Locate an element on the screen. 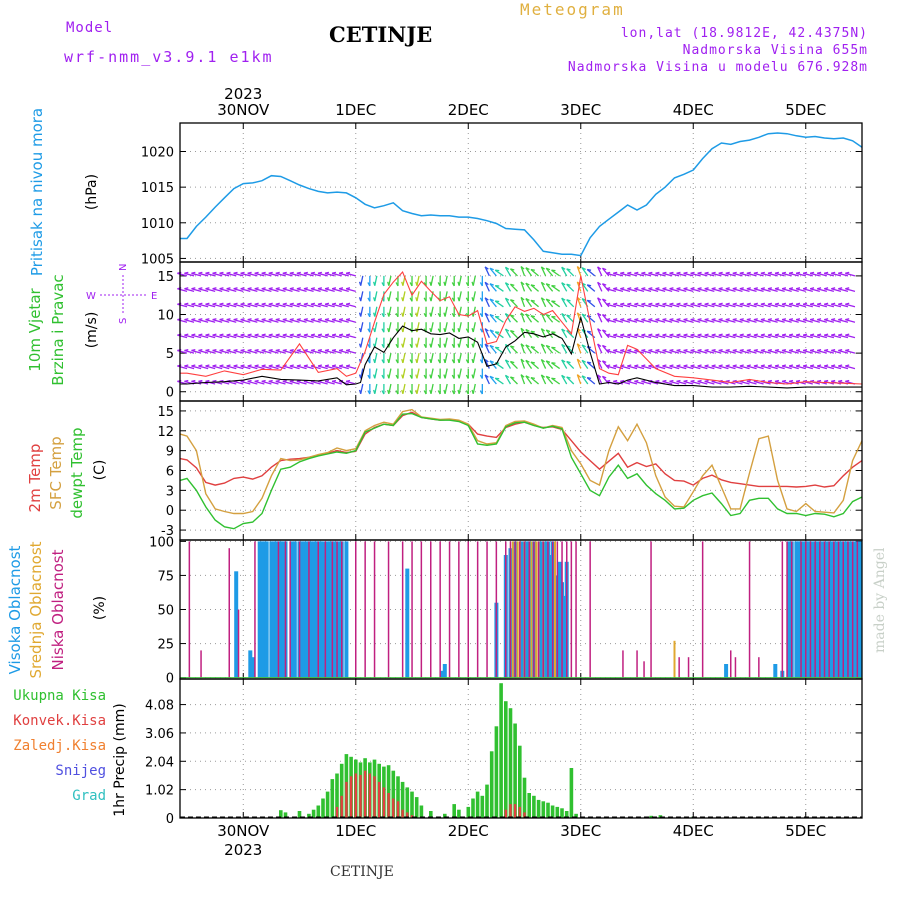 The width and height of the screenshot is (900, 900). compass-north: N is located at coordinates (123, 267).